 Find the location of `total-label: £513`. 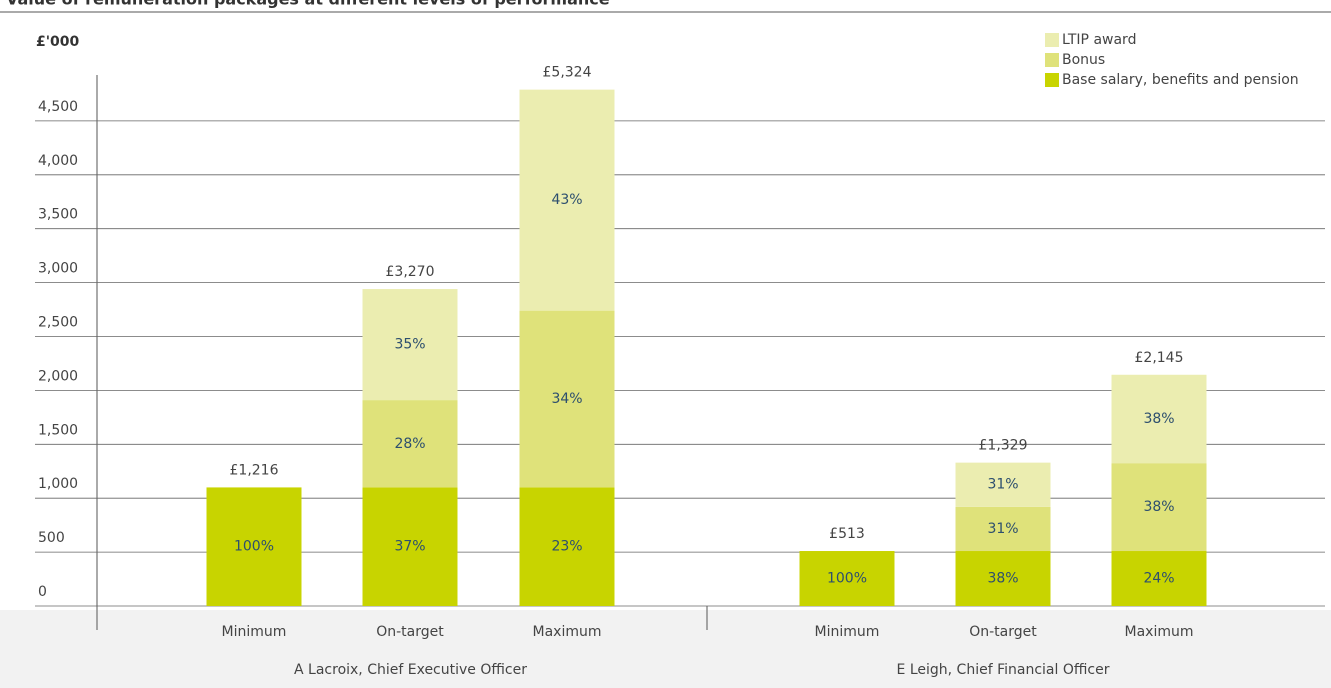

total-label: £513 is located at coordinates (847, 534).